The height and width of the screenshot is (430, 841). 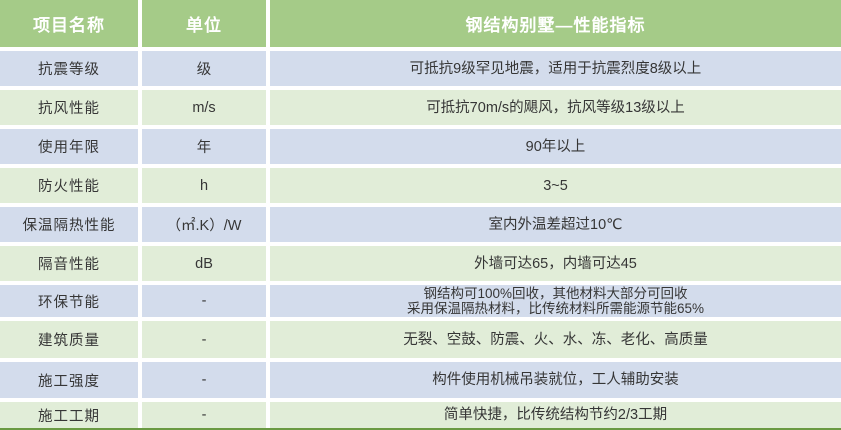 I want to click on row-name-cell: 环保节能, so click(x=69, y=301).